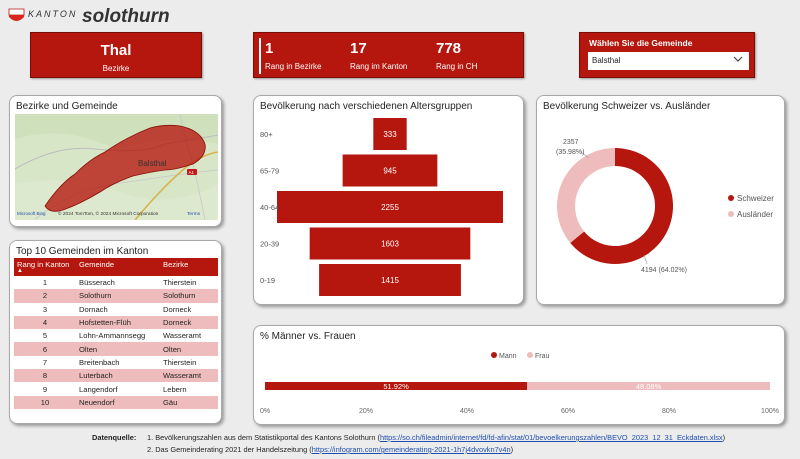  I want to click on footer-label: Datenquelle:, so click(114, 437).